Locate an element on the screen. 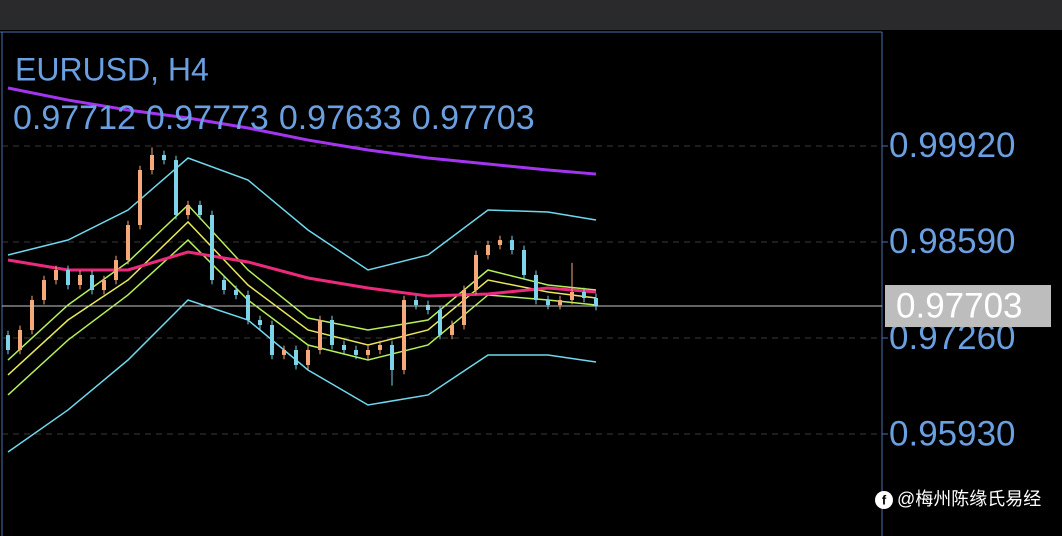  ohlc-value: 0.97703 is located at coordinates (473, 118).